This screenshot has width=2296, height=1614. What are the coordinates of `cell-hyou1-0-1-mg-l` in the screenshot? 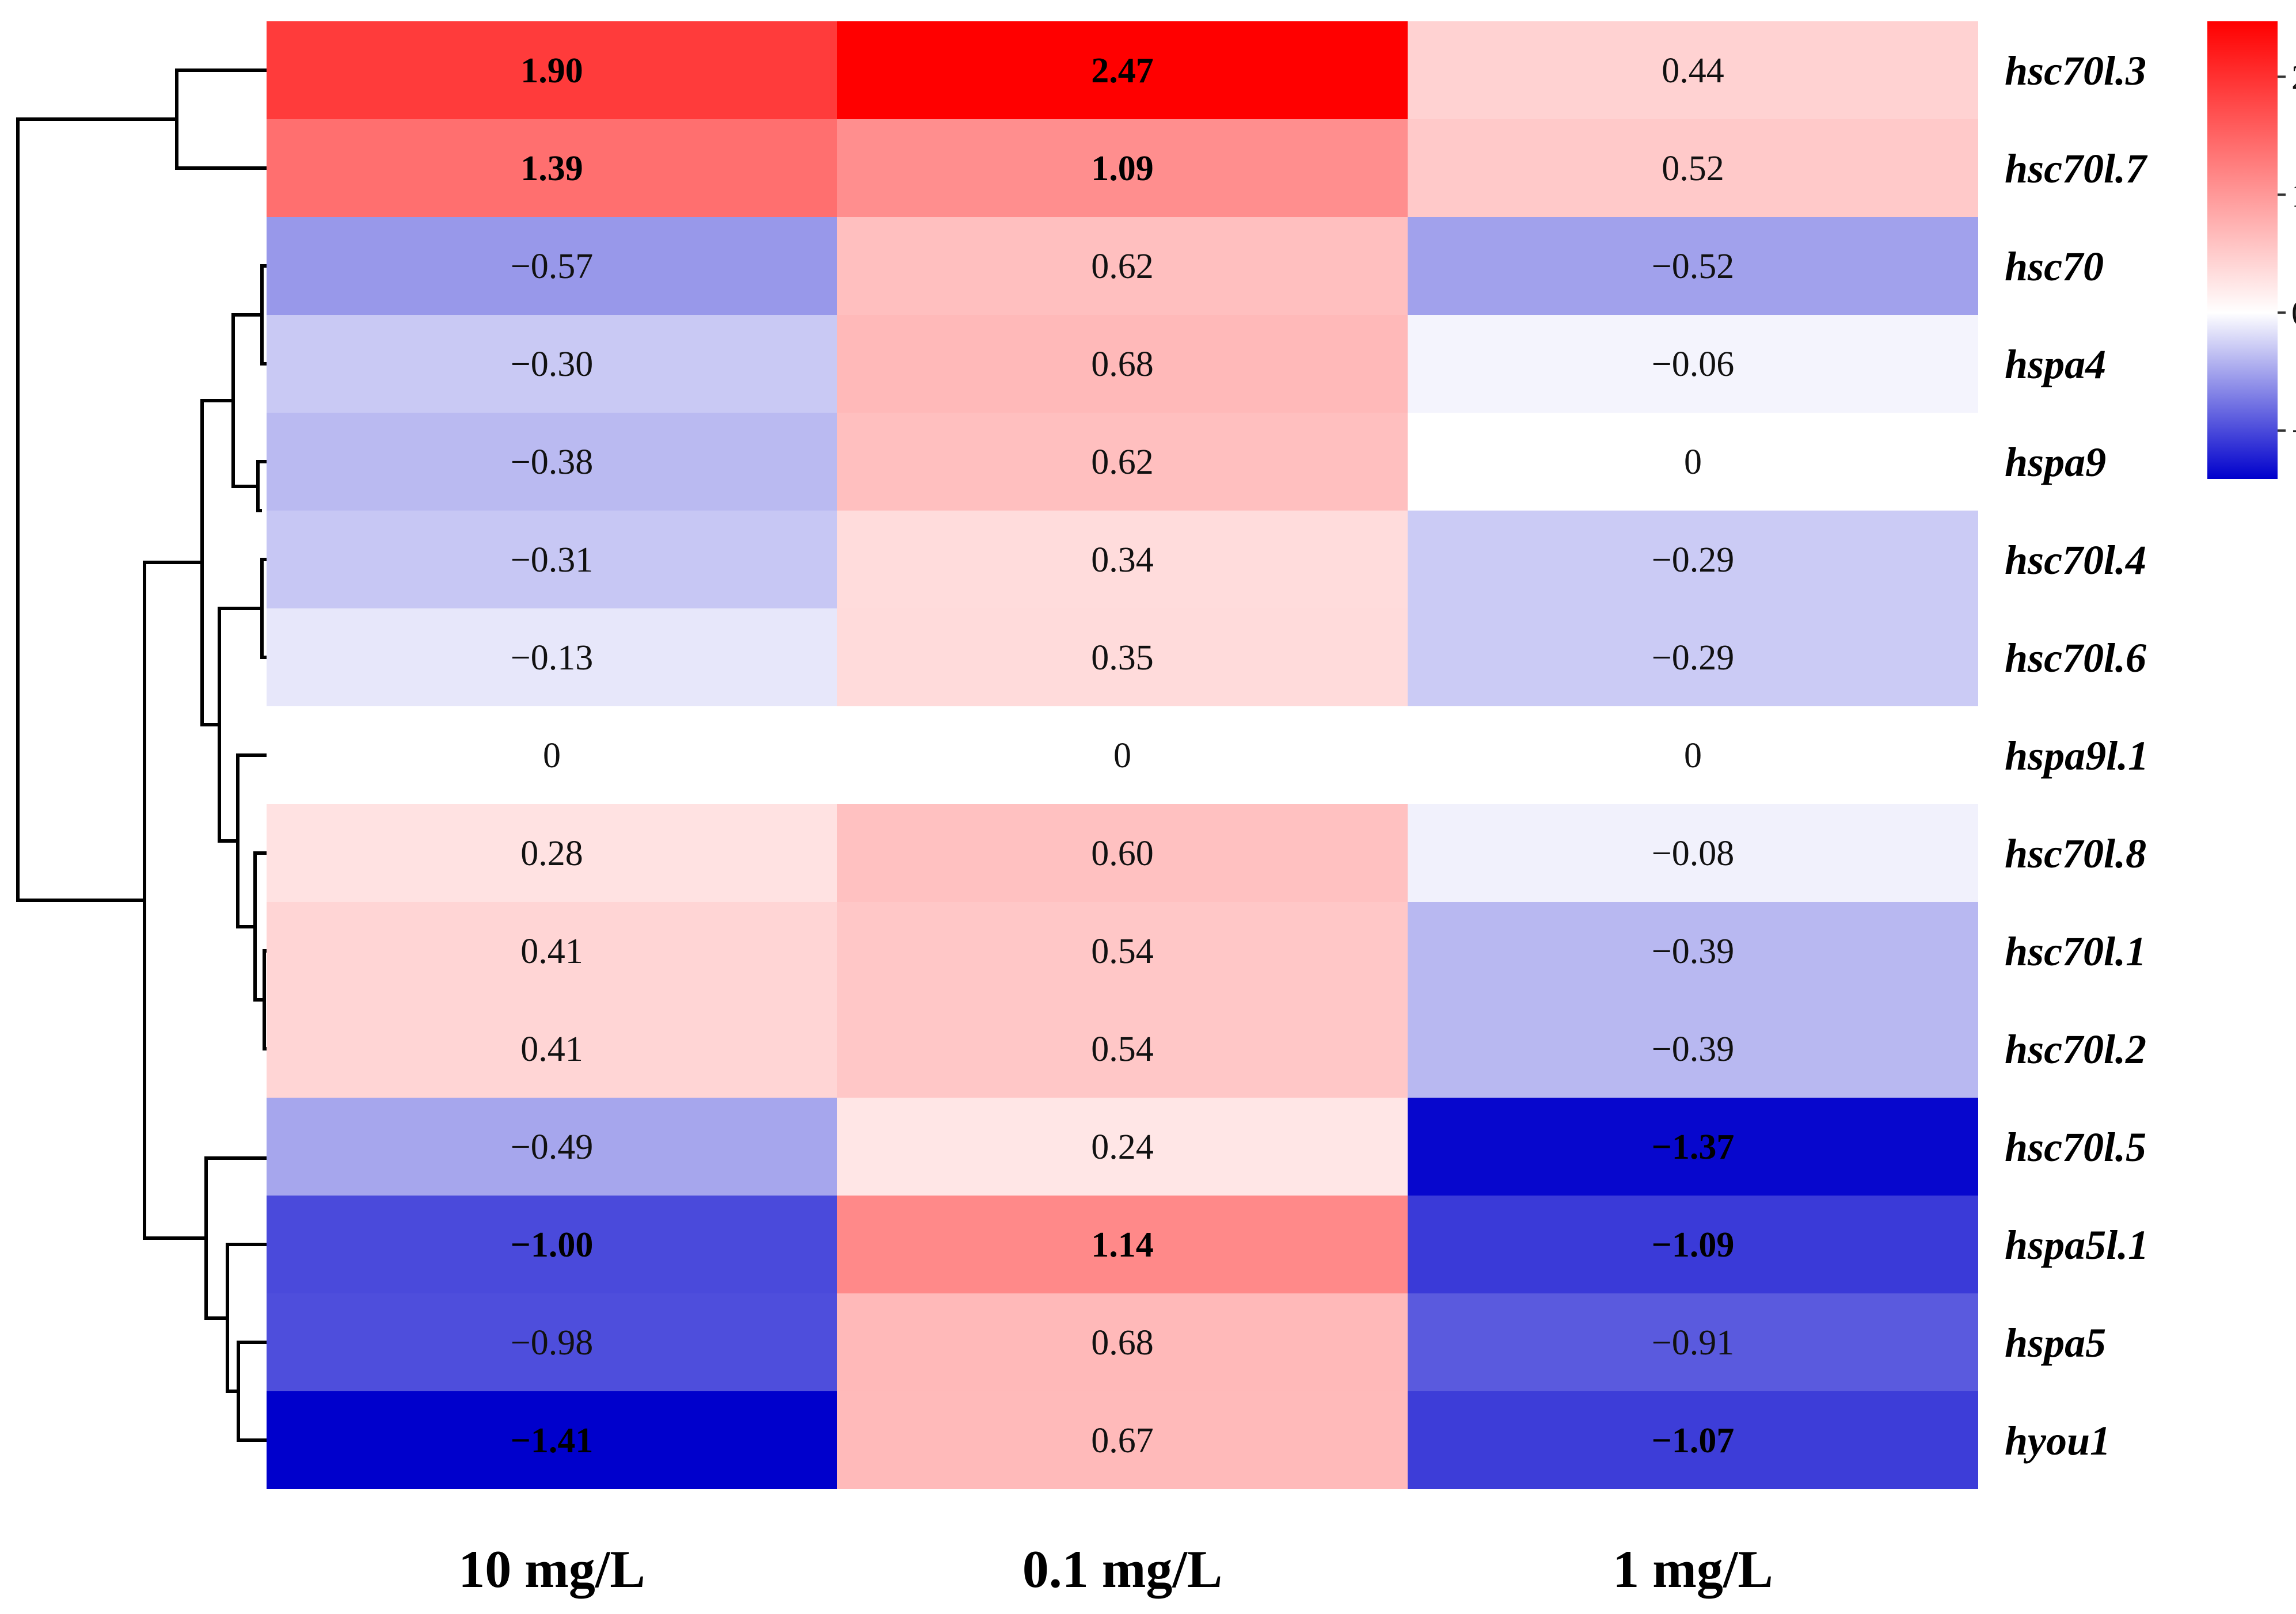 It's located at (1122, 1440).